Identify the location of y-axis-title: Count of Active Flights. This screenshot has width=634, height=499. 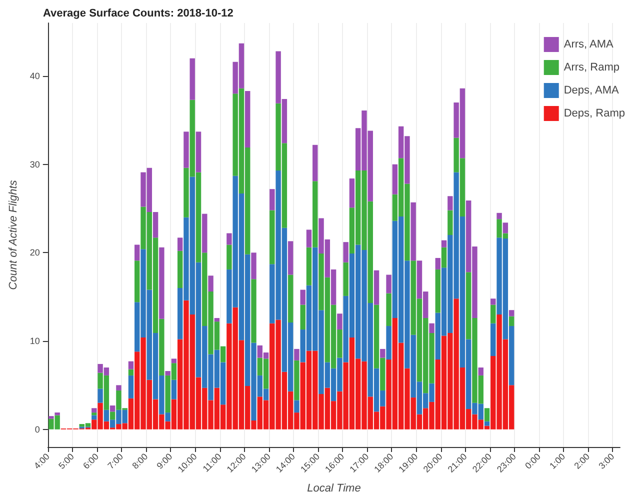
(14, 235).